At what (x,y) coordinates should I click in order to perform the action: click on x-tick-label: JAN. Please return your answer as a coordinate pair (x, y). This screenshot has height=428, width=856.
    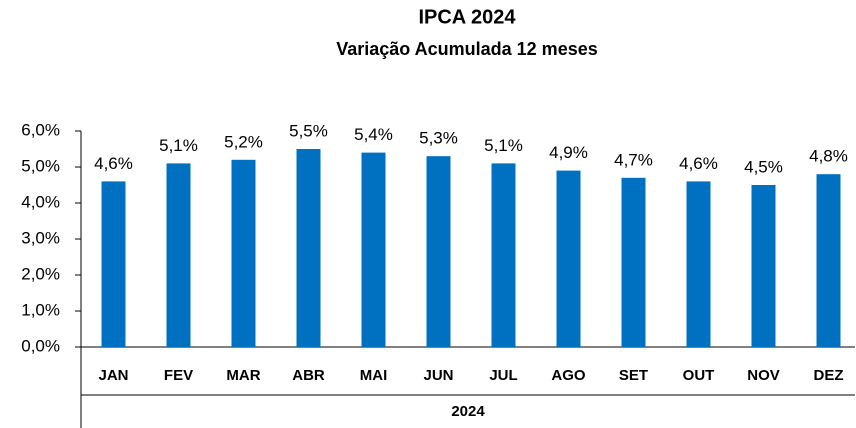
    Looking at the image, I should click on (113, 375).